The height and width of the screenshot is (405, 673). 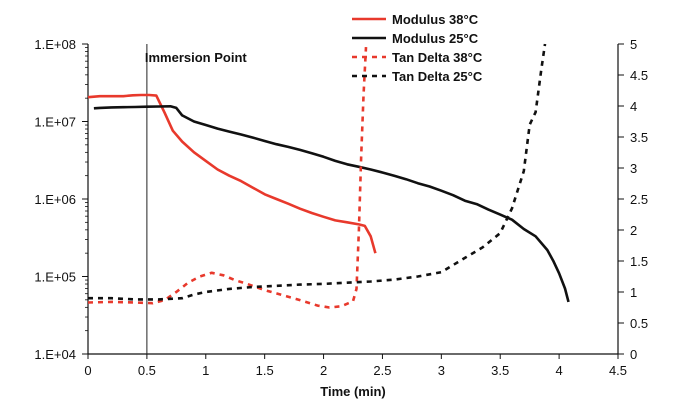 What do you see at coordinates (558, 370) in the screenshot?
I see `x-tick-label: 4` at bounding box center [558, 370].